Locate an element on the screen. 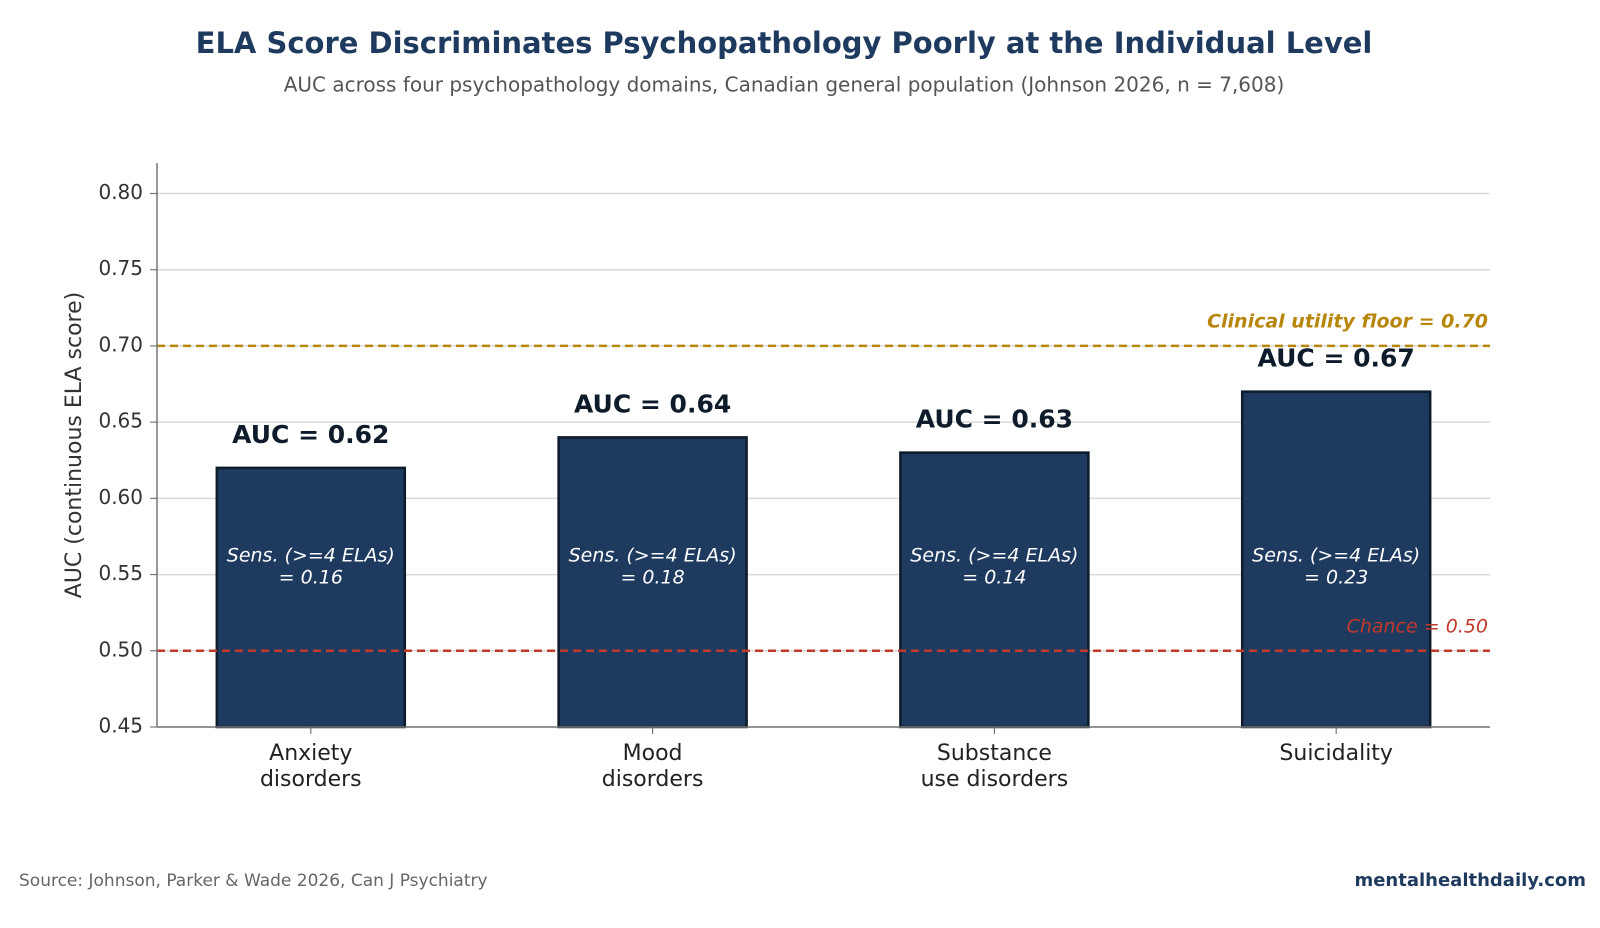 The image size is (1600, 928). brand: mentalhealthdaily.com is located at coordinates (1470, 880).